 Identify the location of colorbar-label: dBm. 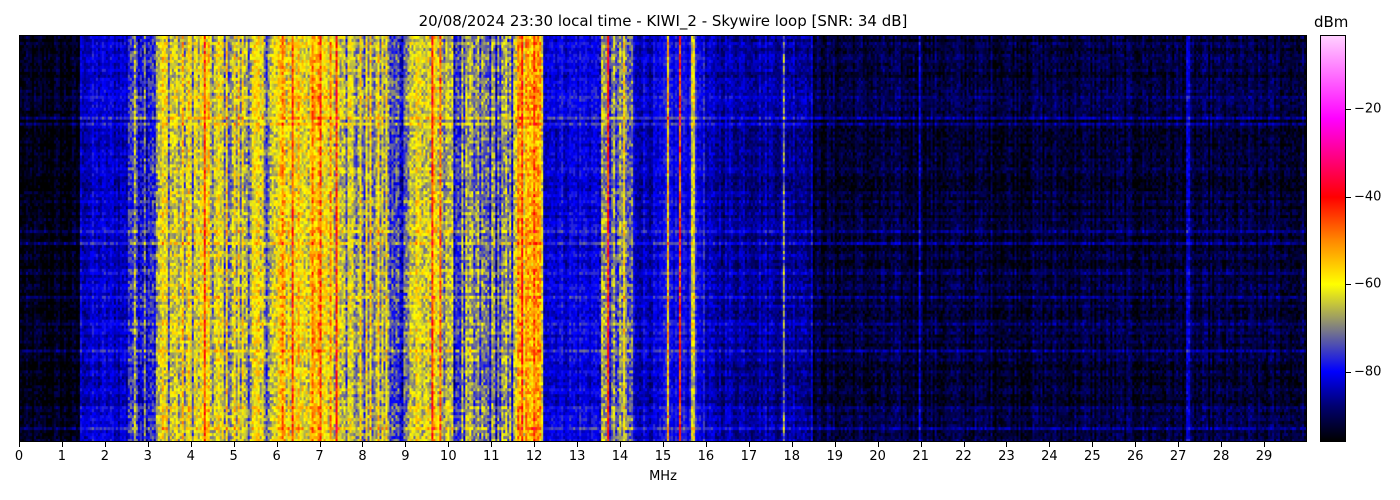
(1331, 22).